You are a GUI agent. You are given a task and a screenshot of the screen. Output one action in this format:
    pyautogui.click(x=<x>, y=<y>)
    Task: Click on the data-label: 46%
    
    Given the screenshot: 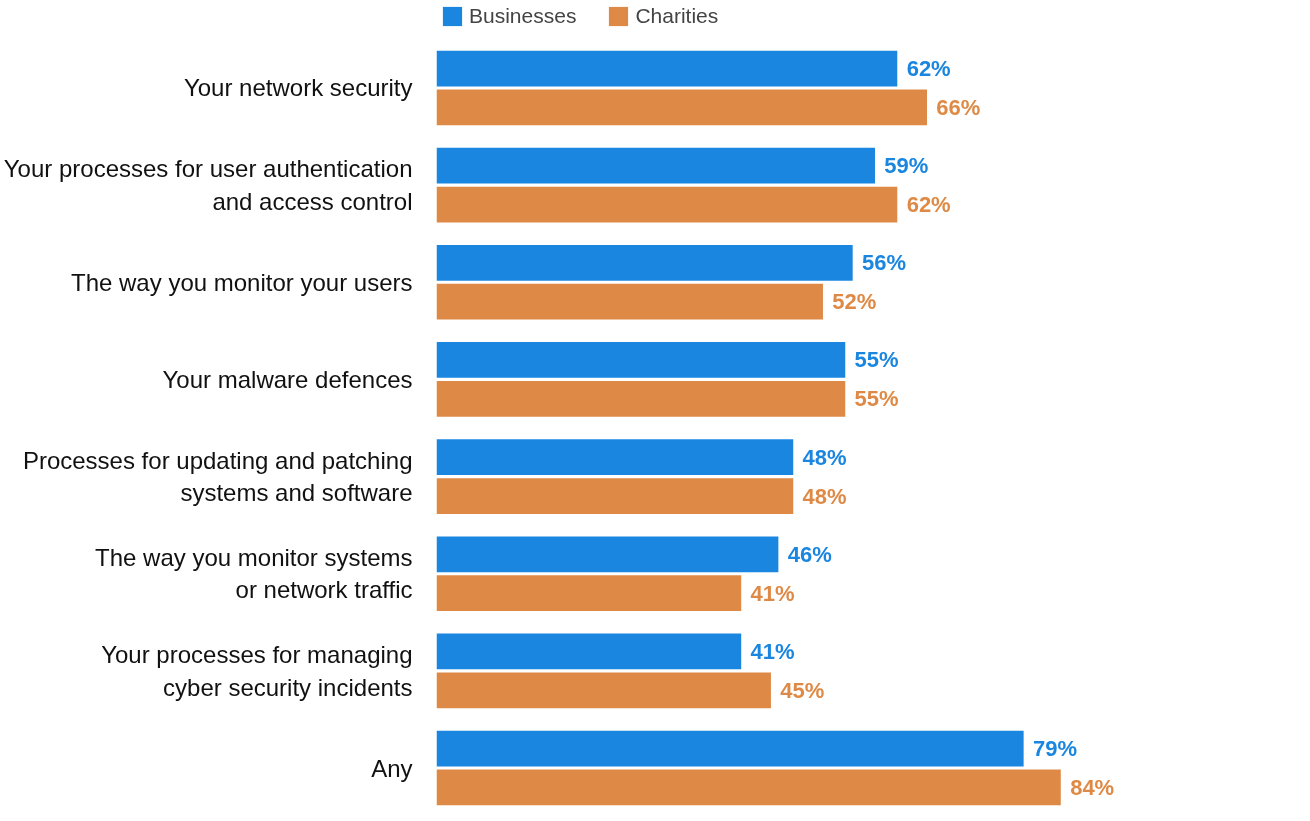 What is the action you would take?
    pyautogui.click(x=809, y=554)
    